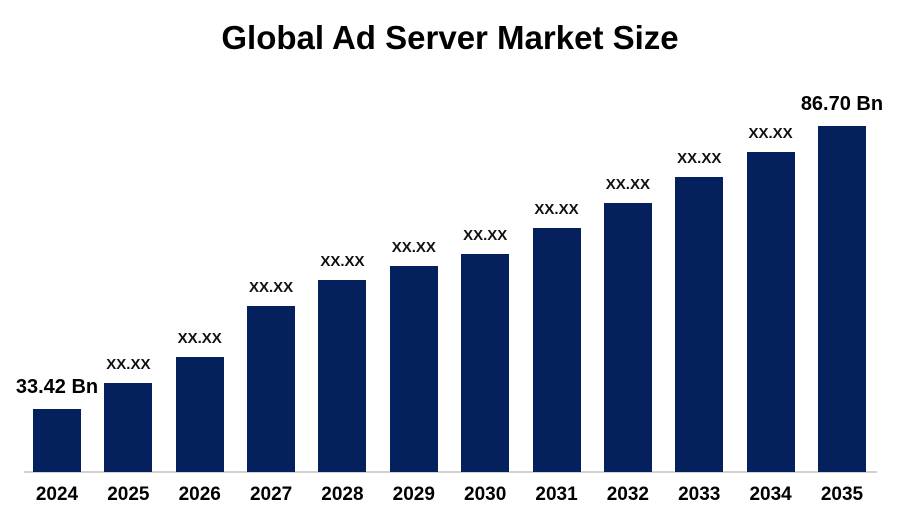 Image resolution: width=900 pixels, height=525 pixels. I want to click on x-axis-label-2035: 2035, so click(842, 494).